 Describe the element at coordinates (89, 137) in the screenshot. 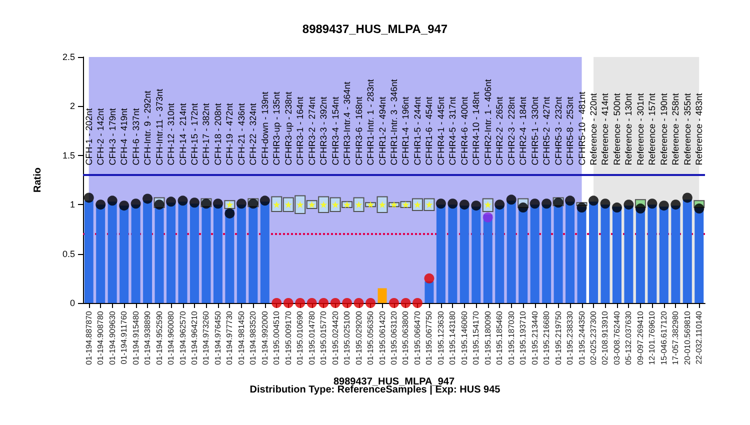

I see `annotation: CFH-1 - 202nt` at that location.